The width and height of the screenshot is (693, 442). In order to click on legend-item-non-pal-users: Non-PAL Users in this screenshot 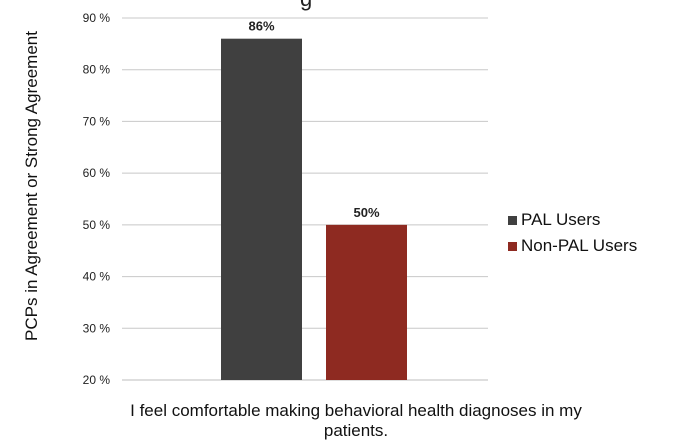, I will do `click(572, 246)`.